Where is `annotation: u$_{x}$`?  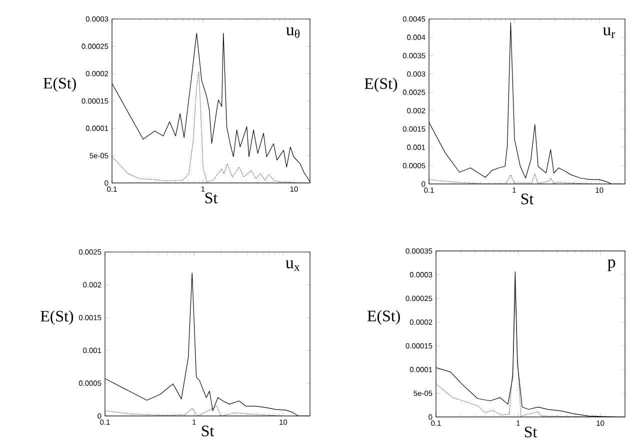
annotation: u$_{x}$ is located at coordinates (293, 265).